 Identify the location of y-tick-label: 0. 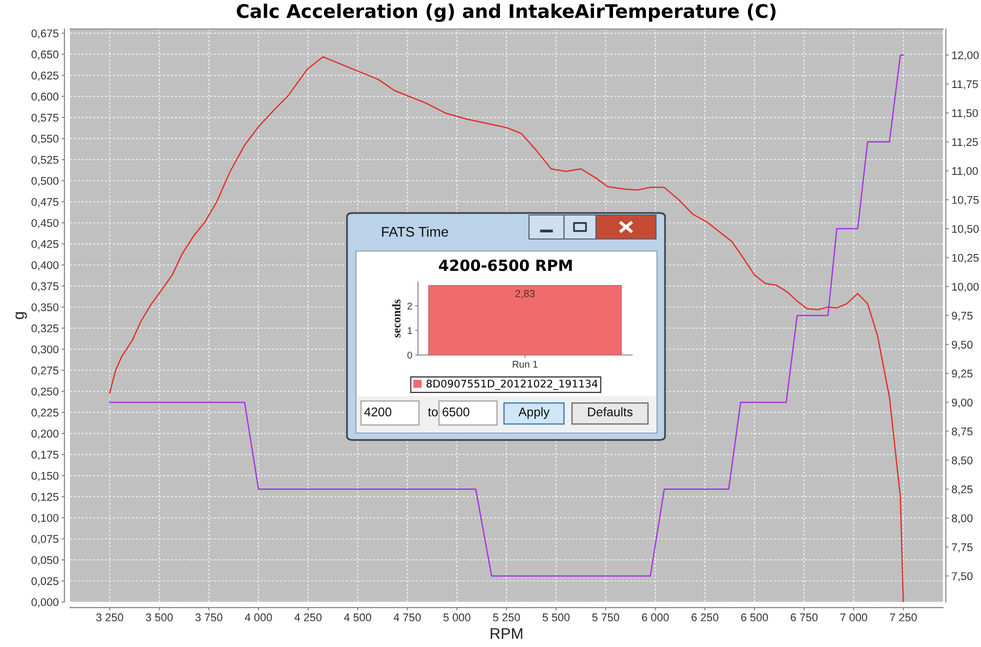
(409, 355).